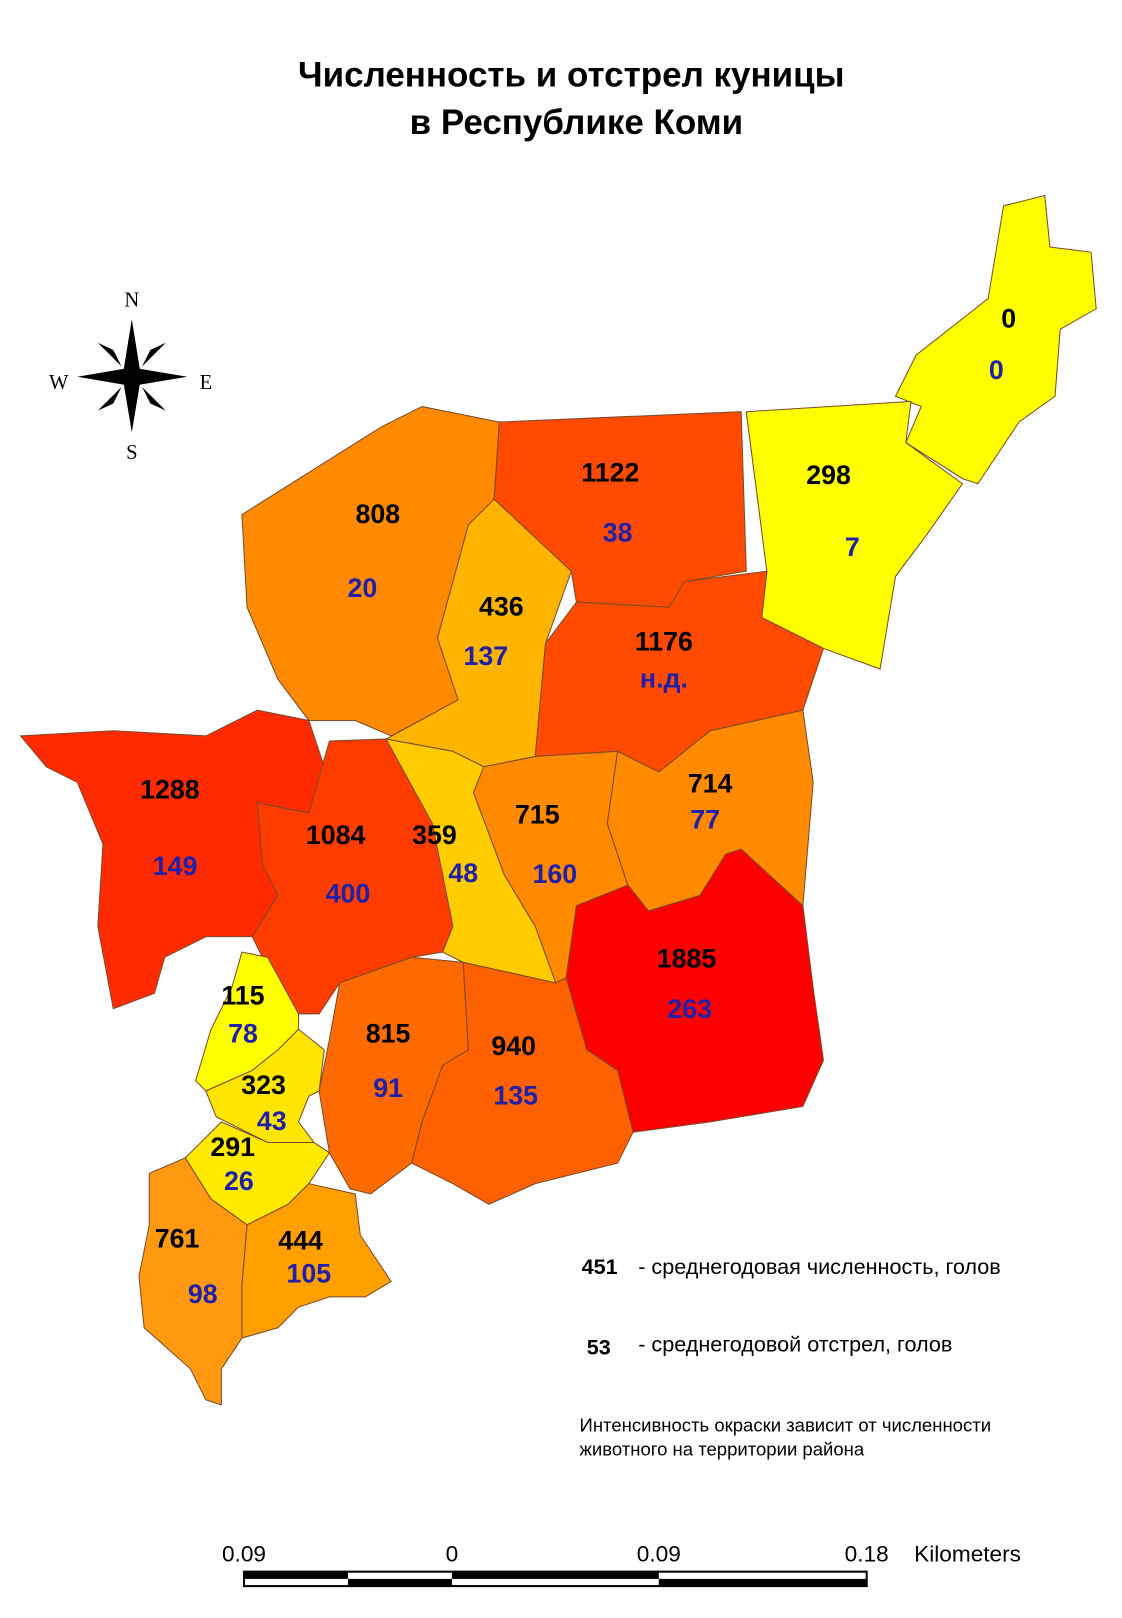 The width and height of the screenshot is (1122, 1618). What do you see at coordinates (1008, 318) in the screenshot?
I see `count-label: 0` at bounding box center [1008, 318].